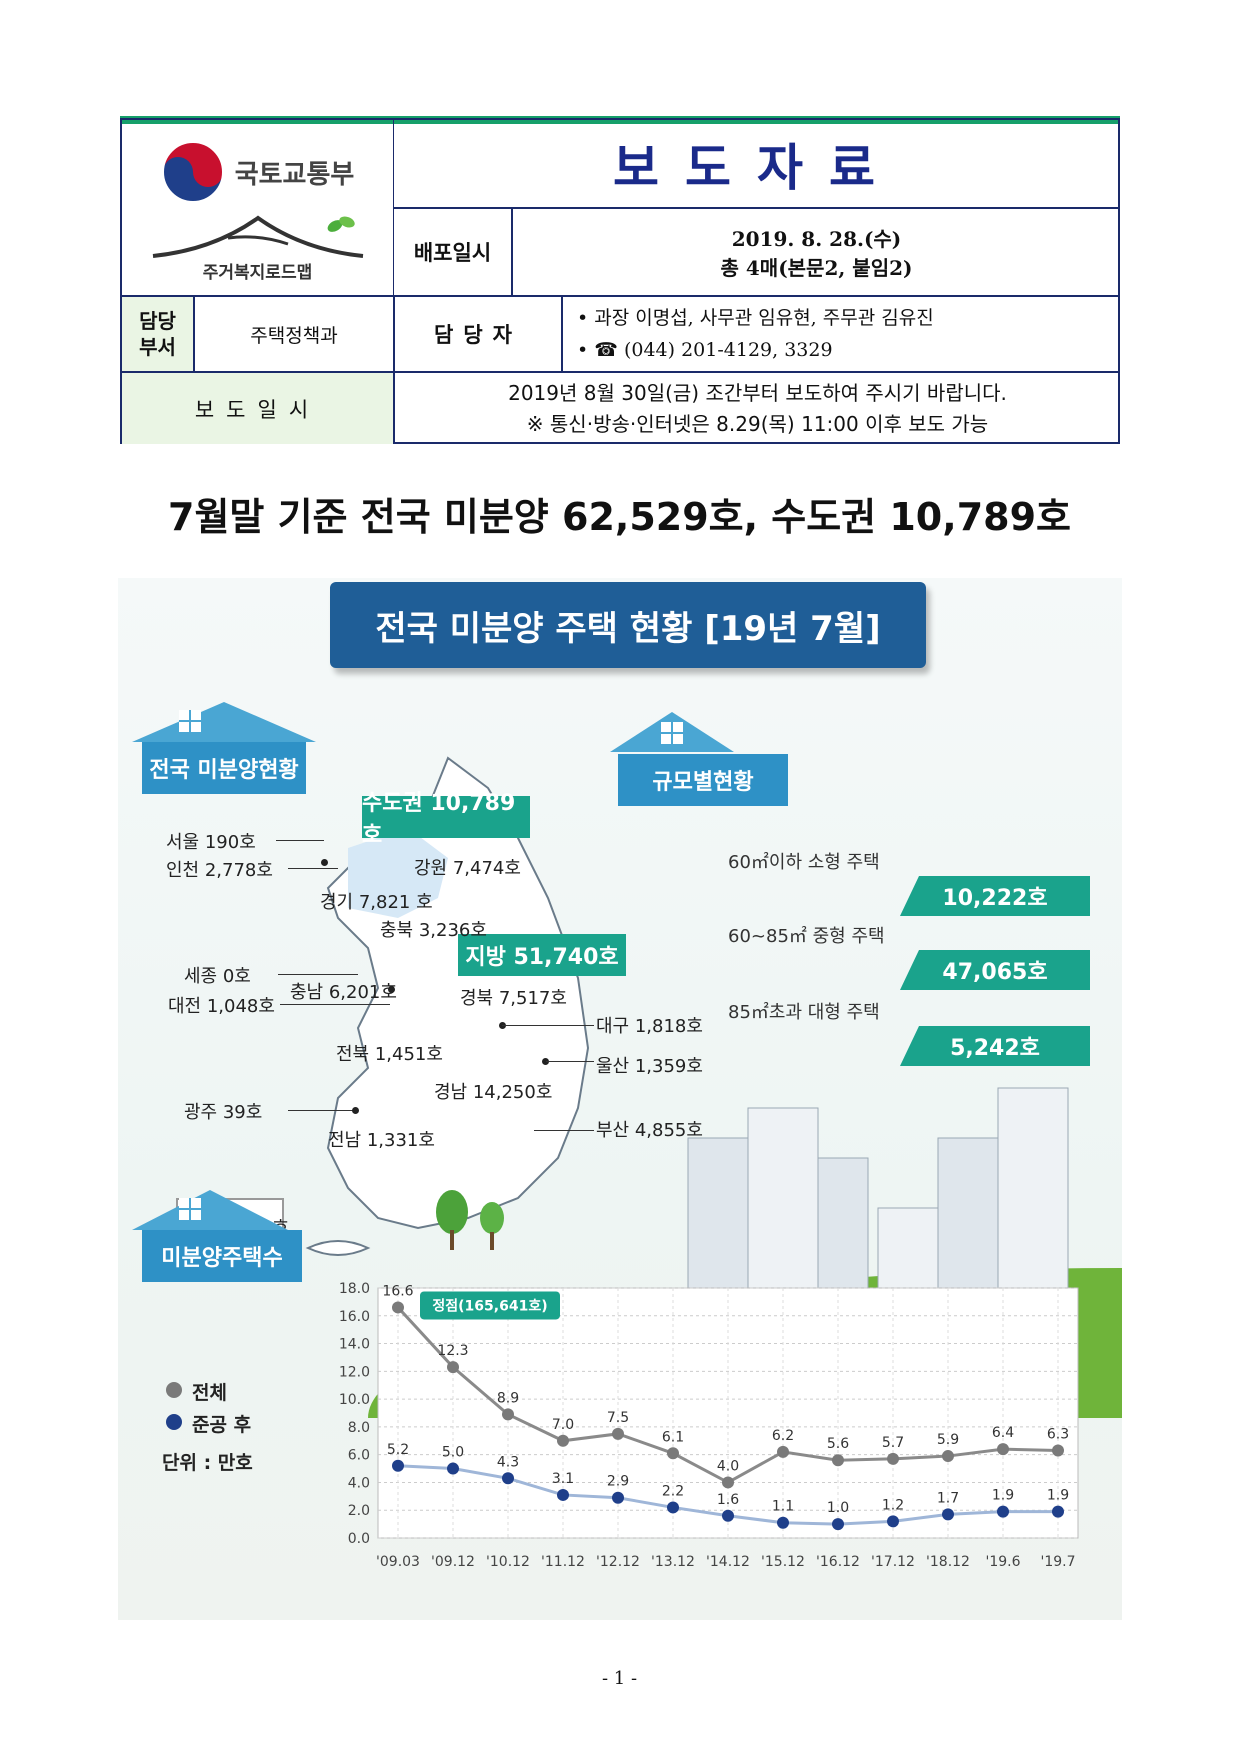  Describe the element at coordinates (258, 208) in the screenshot. I see `logo-cell: 국토교통부 주거복지로드맵` at that location.